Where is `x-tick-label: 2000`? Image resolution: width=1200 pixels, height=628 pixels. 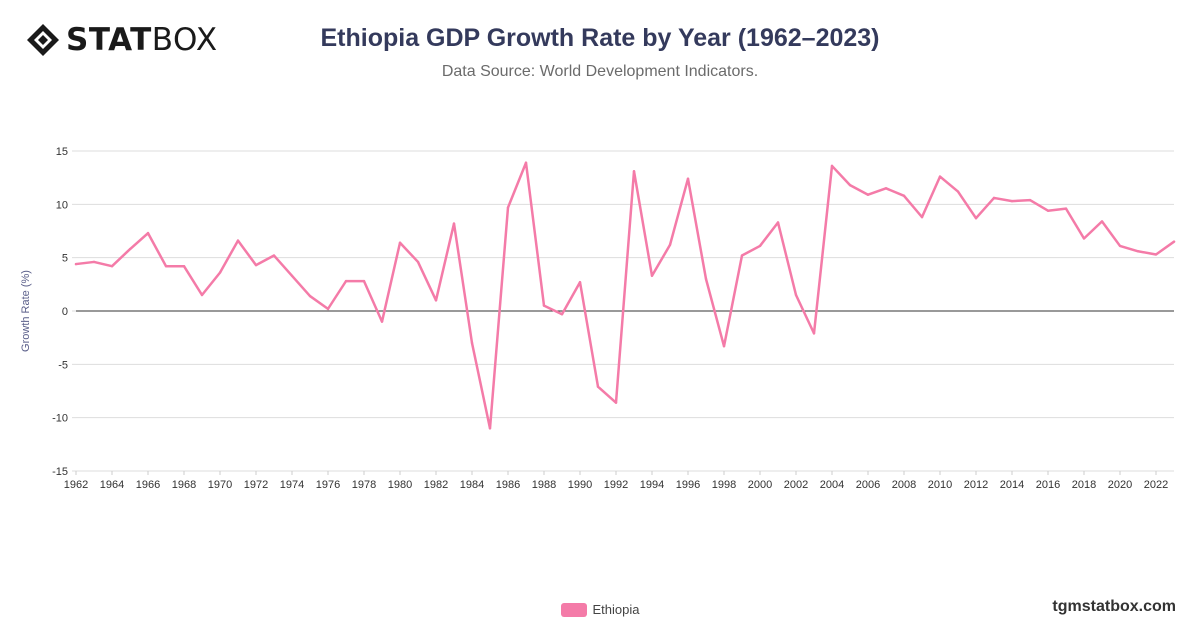
x-tick-label: 2000 is located at coordinates (760, 485).